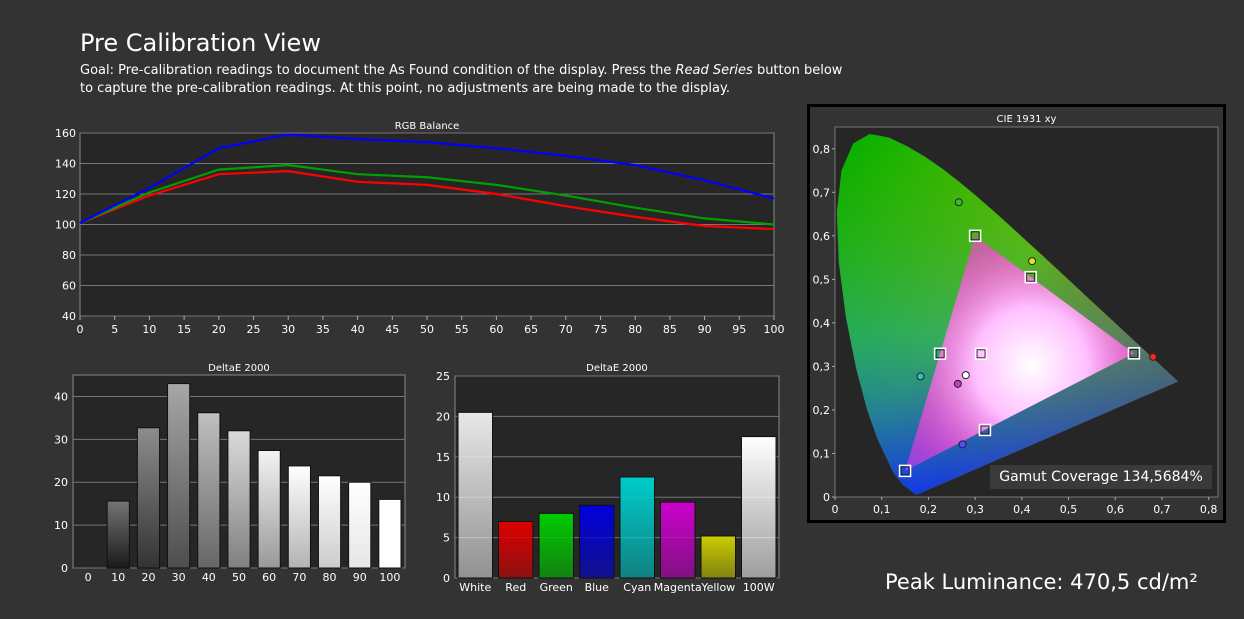  What do you see at coordinates (462, 329) in the screenshot?
I see `x-tick-label: 55` at bounding box center [462, 329].